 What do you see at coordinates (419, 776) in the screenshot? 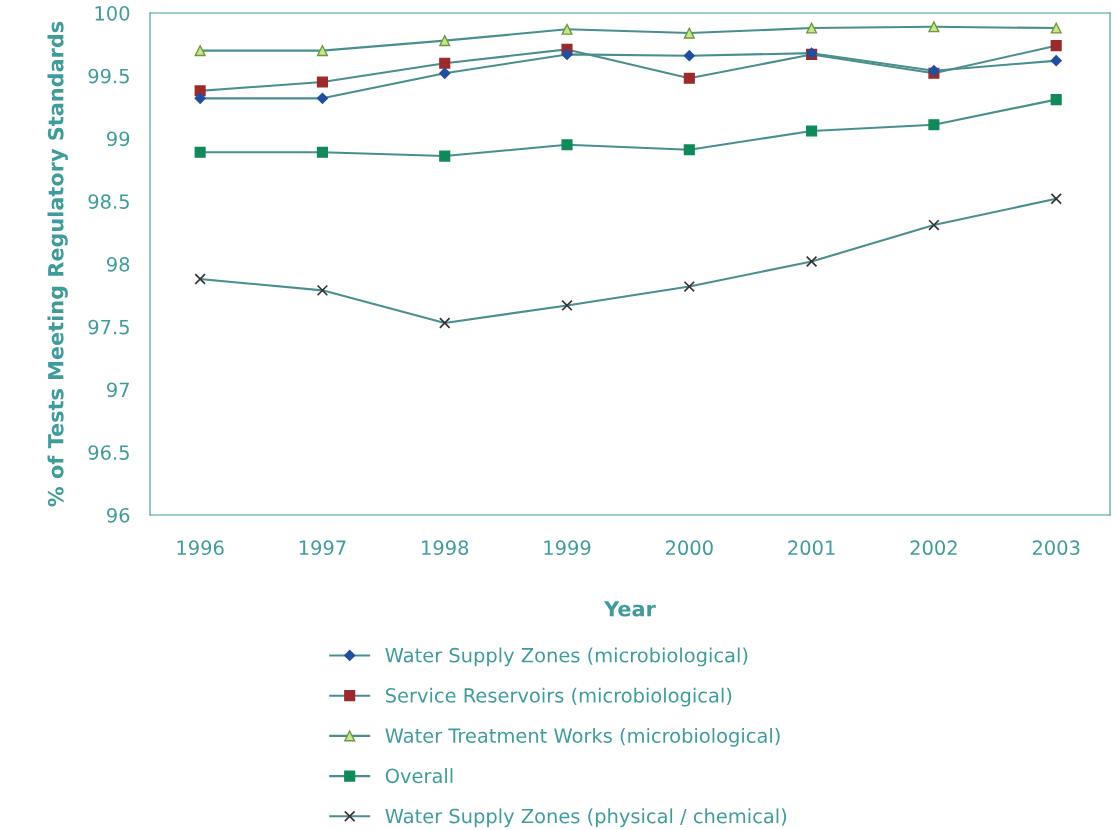
I see `legend-label: Overall` at bounding box center [419, 776].